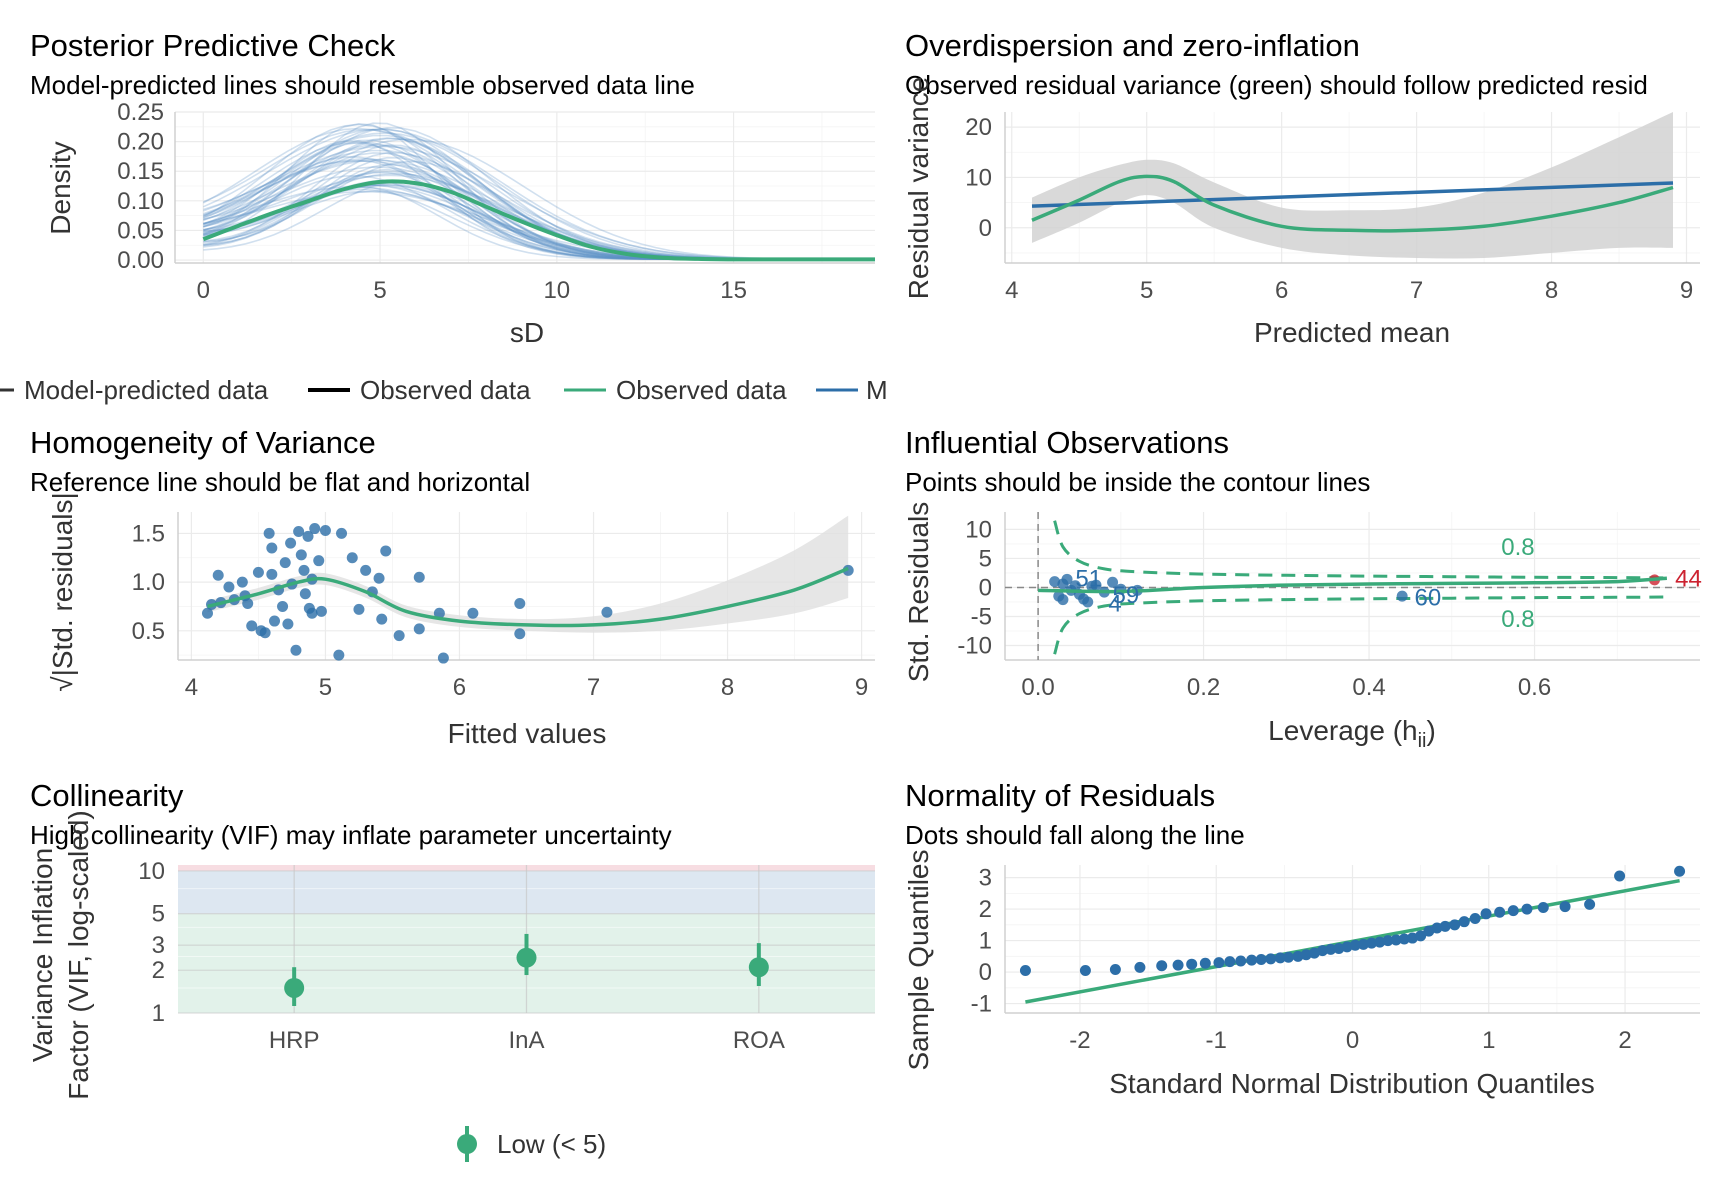 The width and height of the screenshot is (1732, 1181). I want to click on y-tick-label: 1.0, so click(148, 582).